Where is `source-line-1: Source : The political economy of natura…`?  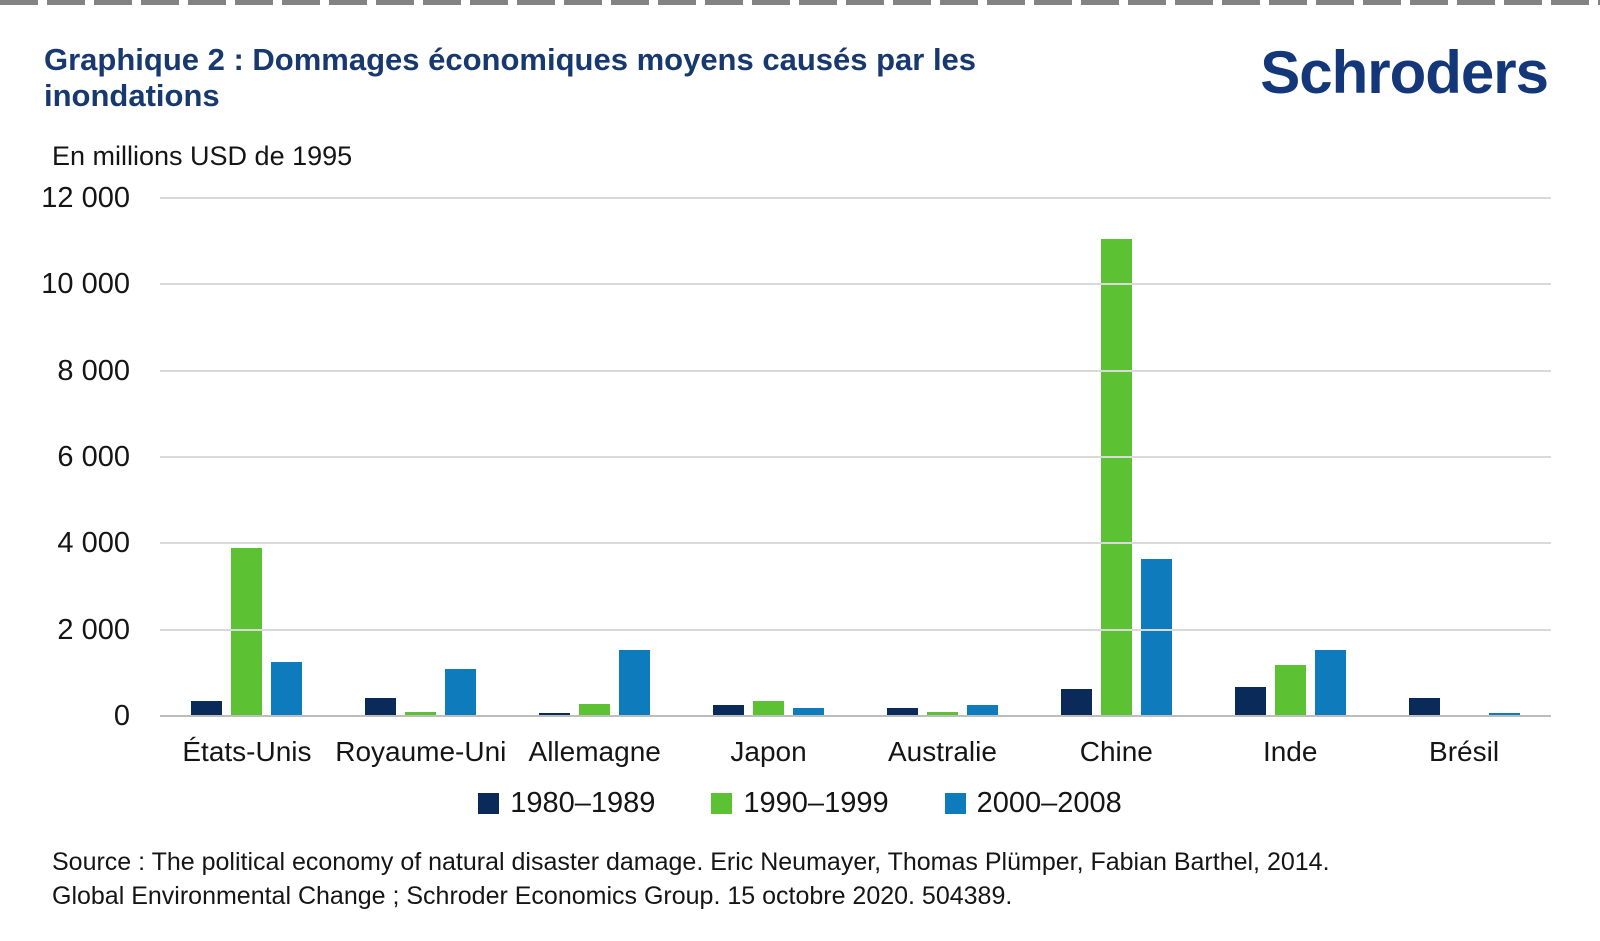
source-line-1: Source : The political economy of natura… is located at coordinates (691, 862).